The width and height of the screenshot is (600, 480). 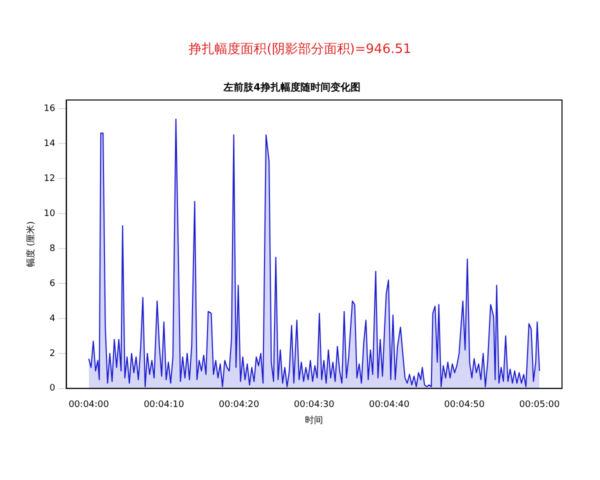 I want to click on x-tick-label: 00:04:00, so click(x=89, y=405).